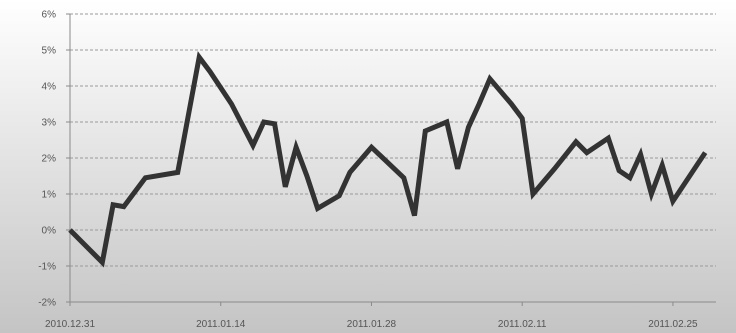 The height and width of the screenshot is (333, 736). What do you see at coordinates (49, 195) in the screenshot?
I see `y-tick-label: 1%` at bounding box center [49, 195].